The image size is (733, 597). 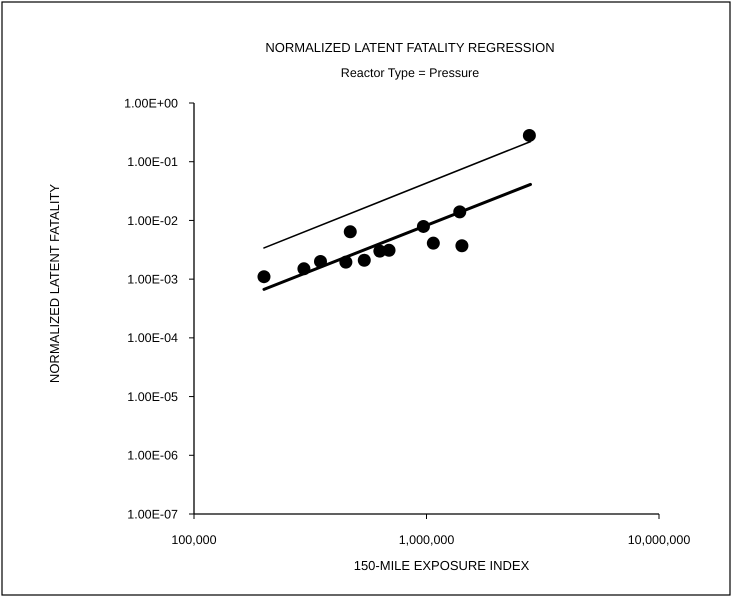 I want to click on y-tick-label: 1.00E-03, so click(x=152, y=279).